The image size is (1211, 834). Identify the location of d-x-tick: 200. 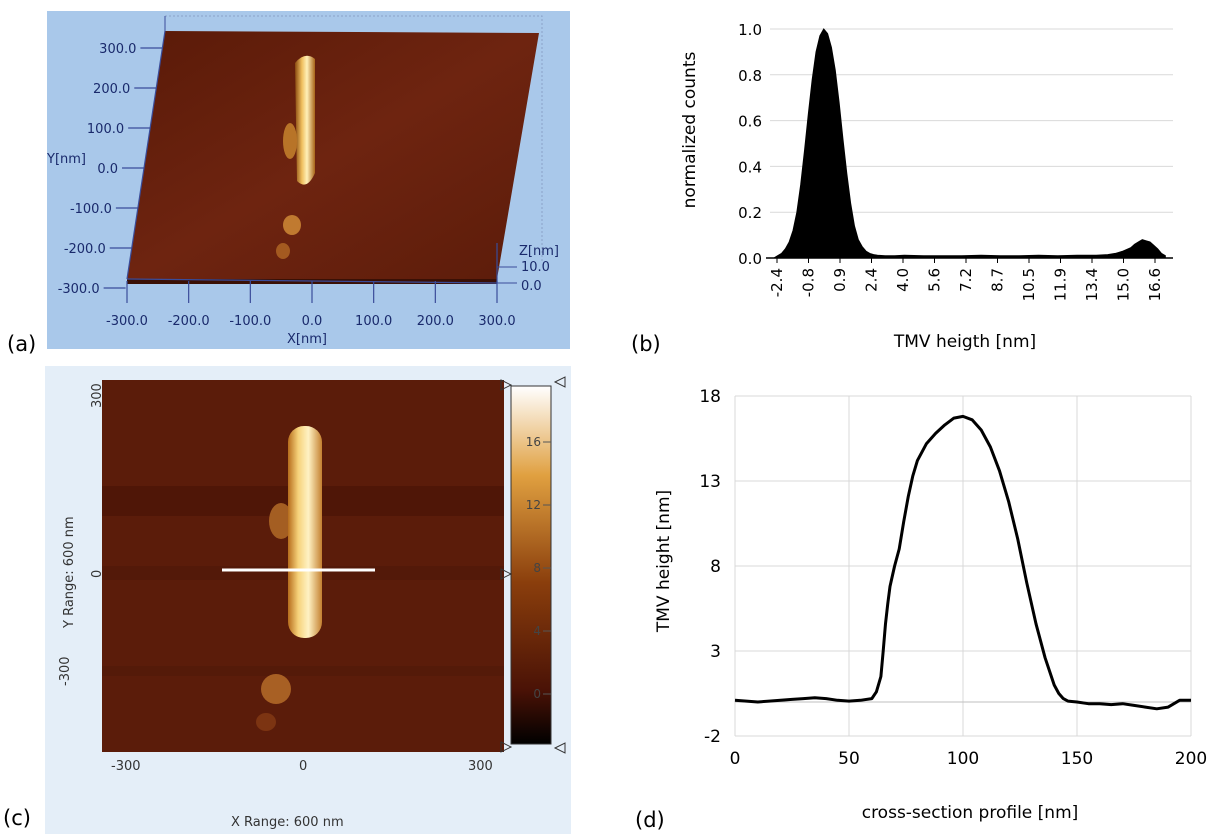
(1191, 759).